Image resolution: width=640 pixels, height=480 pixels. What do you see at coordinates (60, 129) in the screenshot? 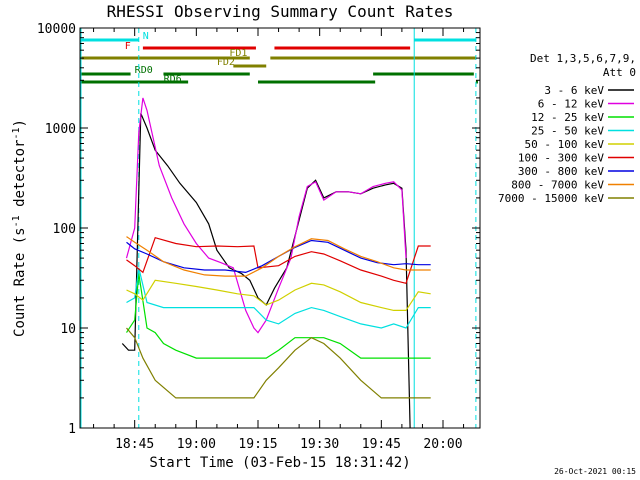
I see `y-tick-label: 1000` at bounding box center [60, 129].